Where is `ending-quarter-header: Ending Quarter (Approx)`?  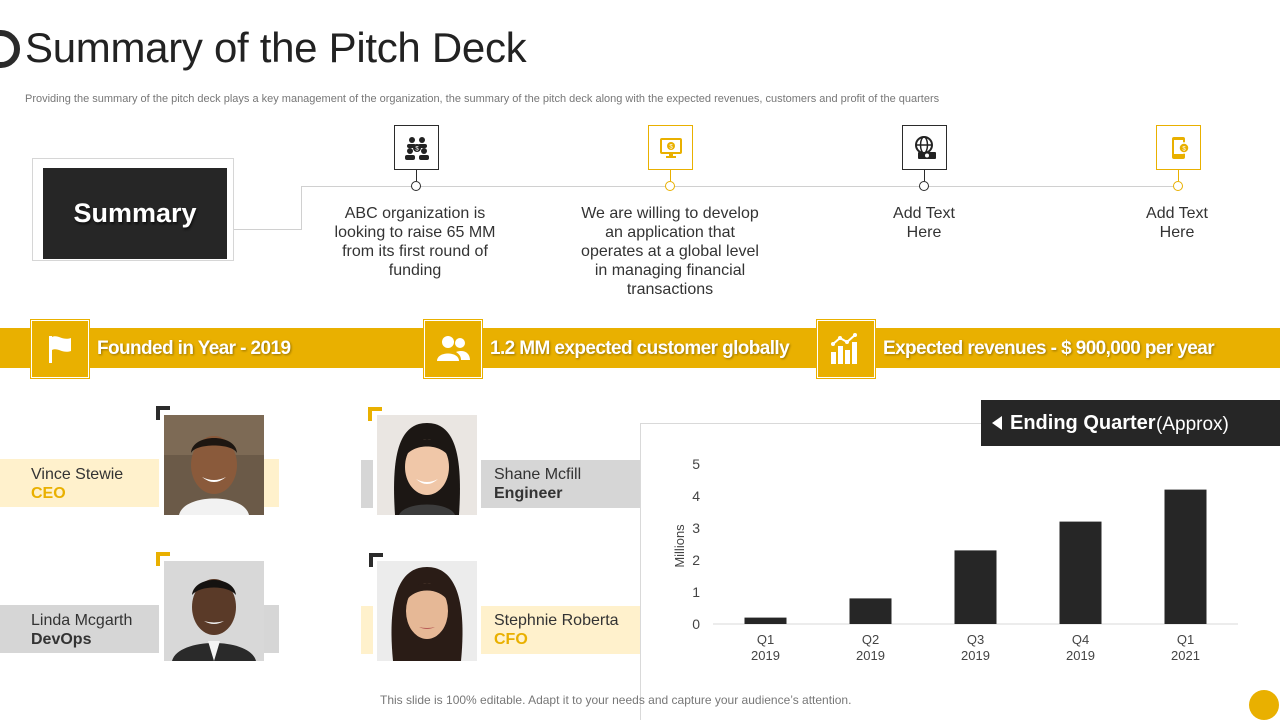 ending-quarter-header: Ending Quarter (Approx) is located at coordinates (1130, 423).